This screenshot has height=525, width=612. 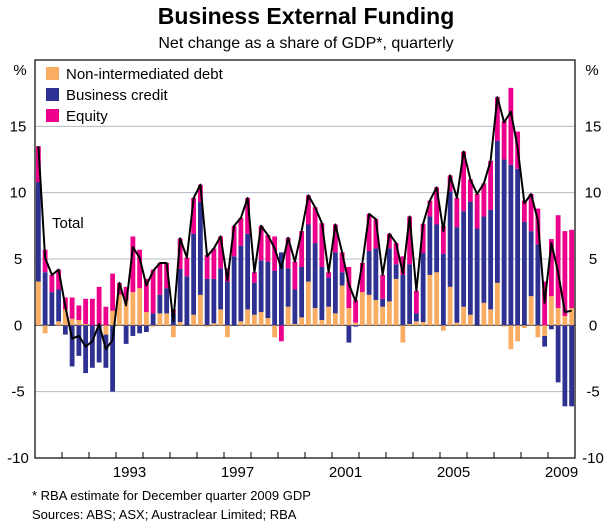 What do you see at coordinates (117, 95) in the screenshot?
I see `legend-label-credit: Business credit` at bounding box center [117, 95].